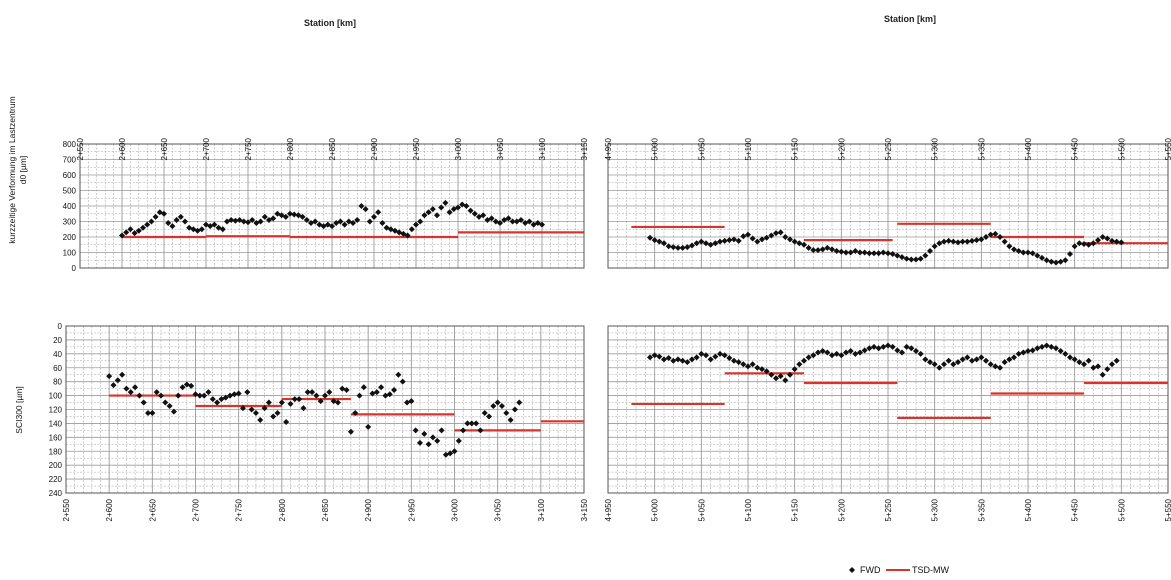 This screenshot has height=580, width=1171. I want to click on y-tick-label: 100, so click(56, 396).